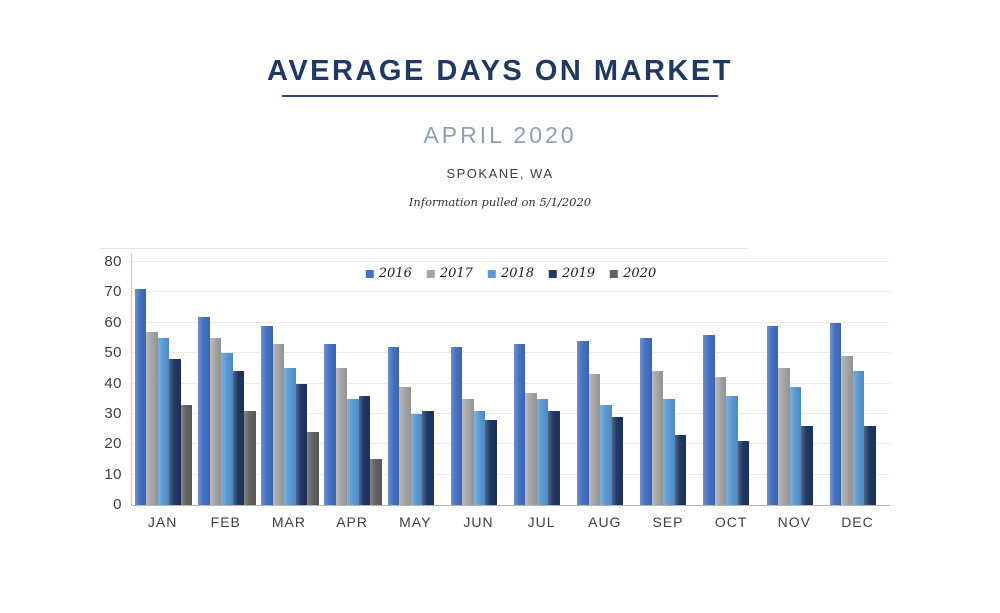 Image resolution: width=1000 pixels, height=613 pixels. I want to click on x-tick-label: DEC, so click(857, 522).